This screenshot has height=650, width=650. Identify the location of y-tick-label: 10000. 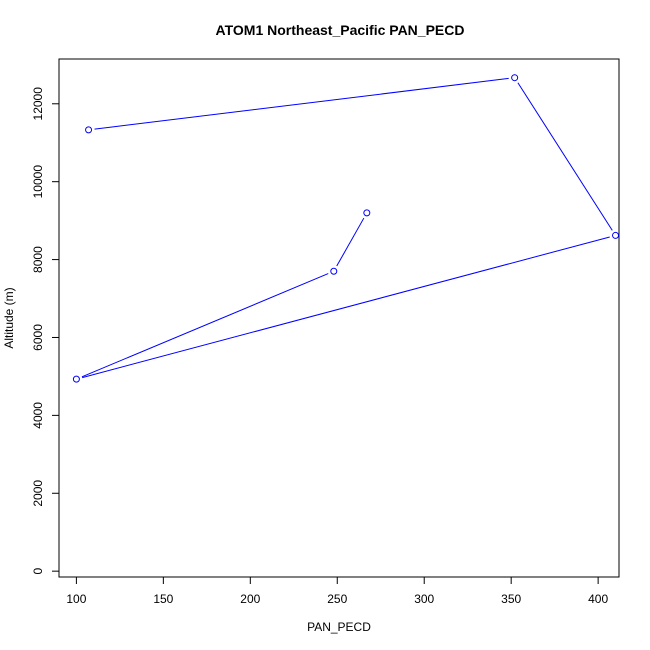
(38, 182).